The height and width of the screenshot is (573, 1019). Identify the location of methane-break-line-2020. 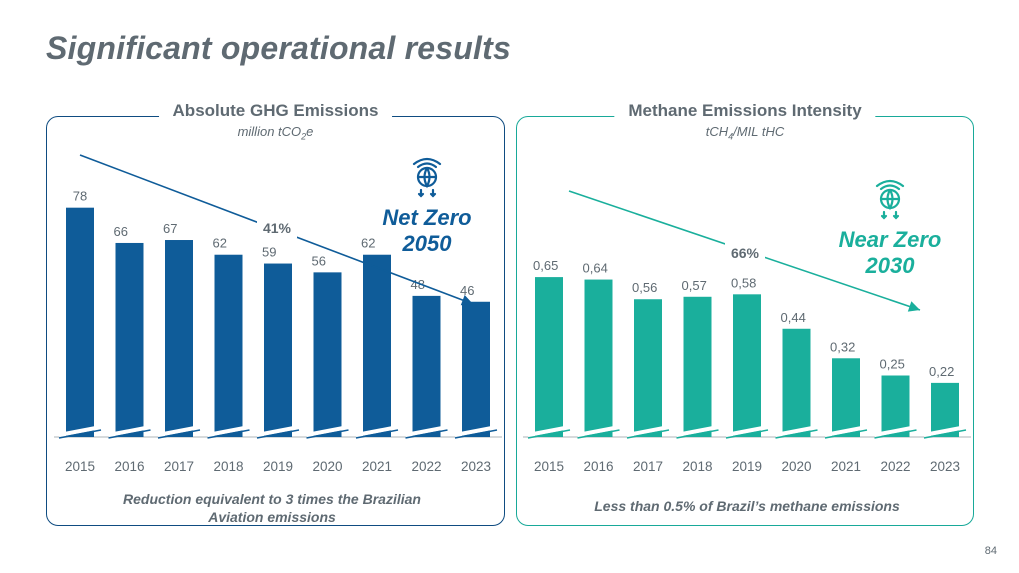
(796, 434).